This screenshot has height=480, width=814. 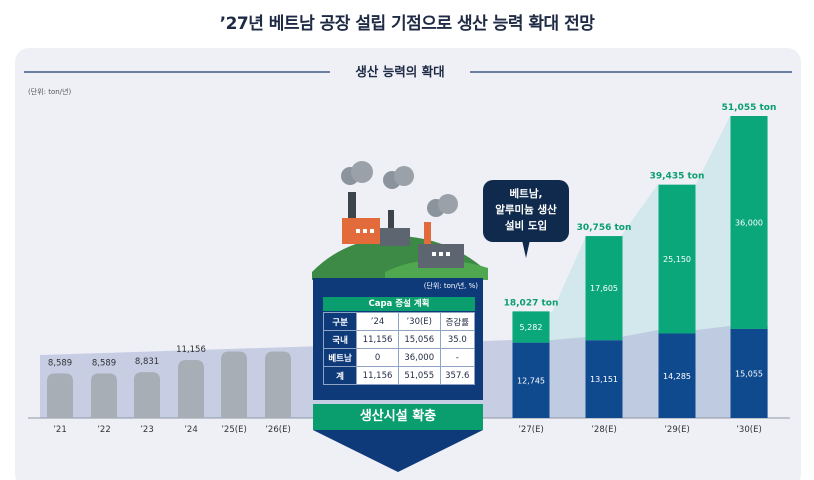 I want to click on total-value-label: 30,756 ton, so click(x=604, y=228).